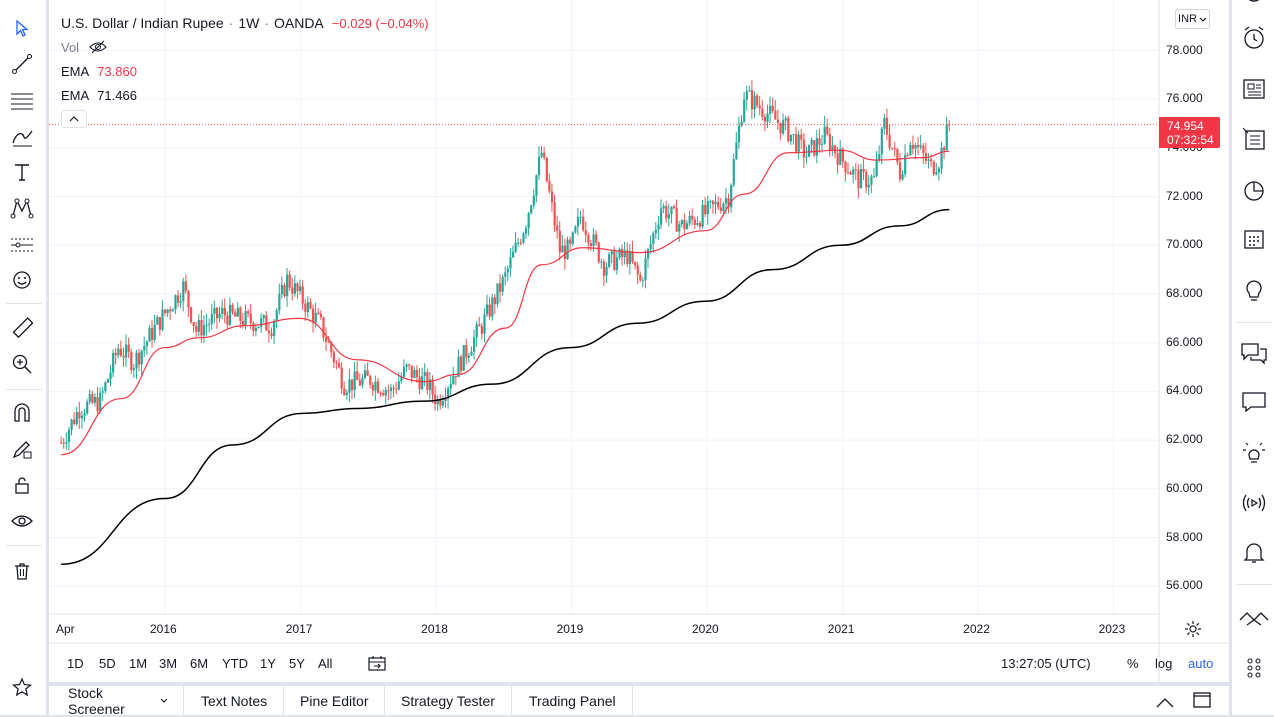 The width and height of the screenshot is (1274, 717). What do you see at coordinates (98, 47) in the screenshot?
I see `eye-off-icon` at bounding box center [98, 47].